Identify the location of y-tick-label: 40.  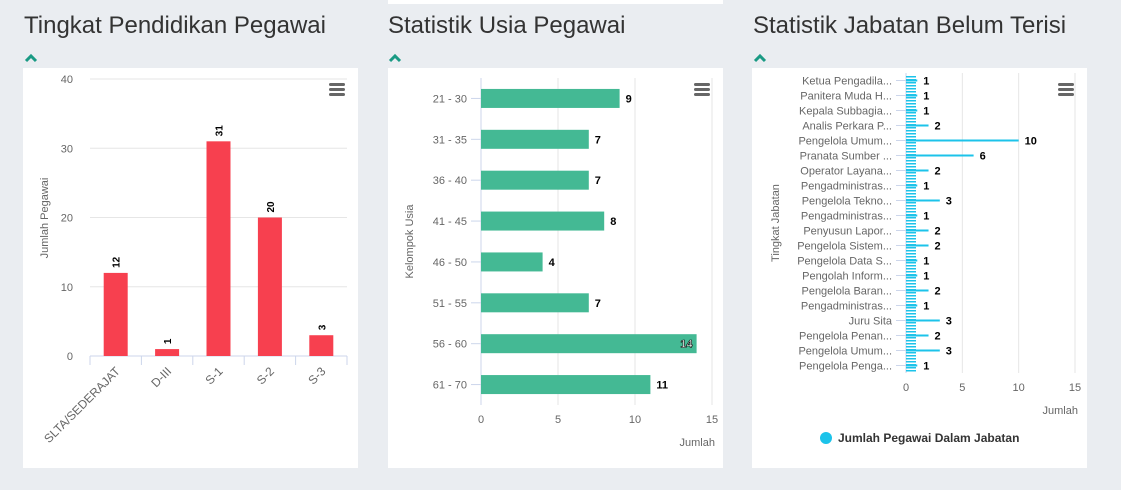
(67, 80).